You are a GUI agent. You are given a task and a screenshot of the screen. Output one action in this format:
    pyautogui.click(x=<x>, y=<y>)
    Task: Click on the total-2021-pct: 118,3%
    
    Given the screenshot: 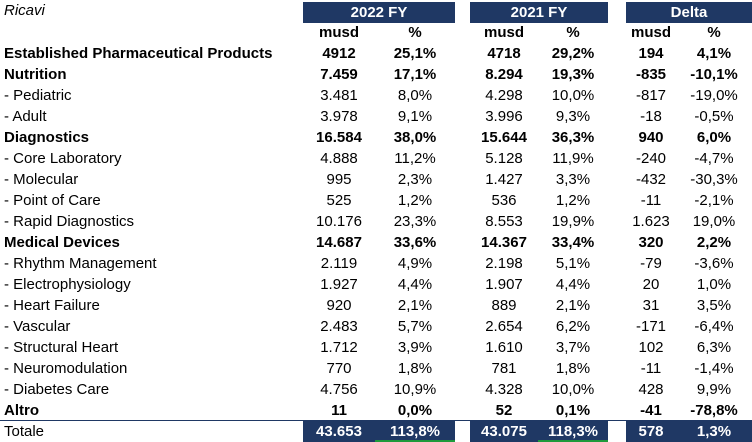 What is the action you would take?
    pyautogui.click(x=573, y=431)
    